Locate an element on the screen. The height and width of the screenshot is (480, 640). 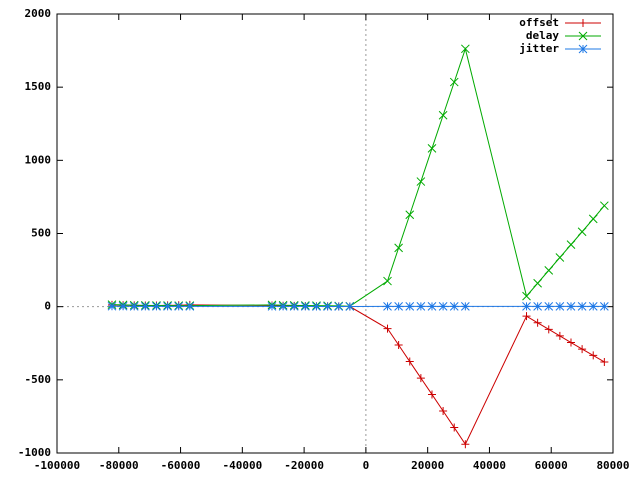
x-tick-label: -40000 is located at coordinates (242, 465).